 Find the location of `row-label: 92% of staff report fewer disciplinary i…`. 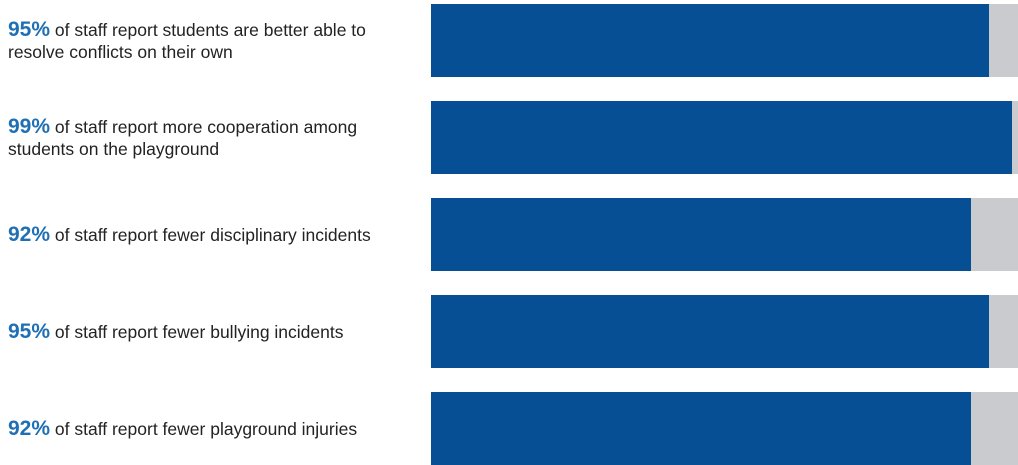

row-label: 92% of staff report fewer disciplinary i… is located at coordinates (213, 234).